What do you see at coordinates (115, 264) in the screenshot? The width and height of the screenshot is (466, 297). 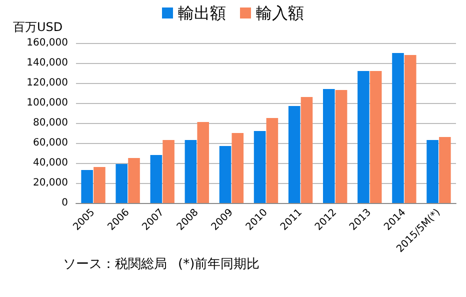 I see `text: ソース：税関総局` at bounding box center [115, 264].